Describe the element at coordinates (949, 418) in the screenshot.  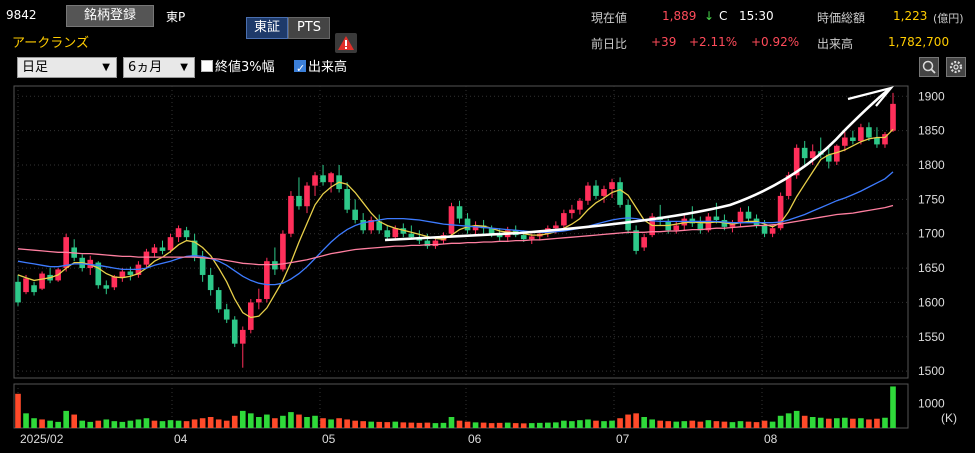
I see `volume-unit-label: (K)` at that location.